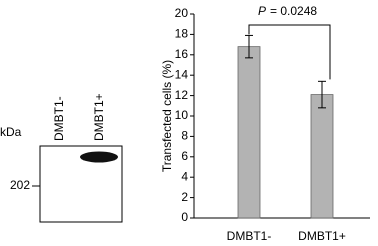 The image size is (378, 246). Describe the element at coordinates (99, 117) in the screenshot. I see `lane-label: DMBT1+` at that location.